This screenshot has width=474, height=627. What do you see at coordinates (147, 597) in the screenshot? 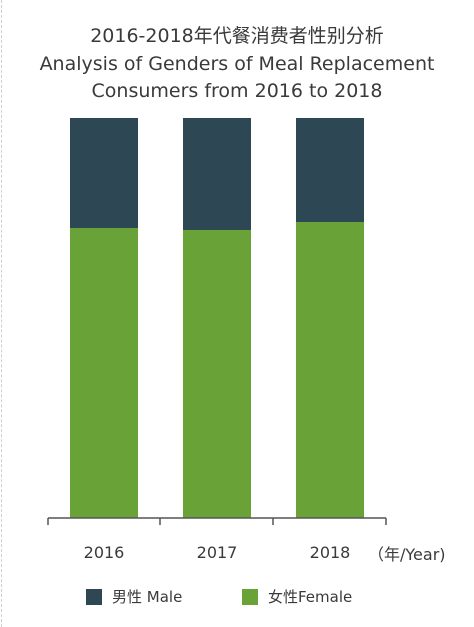
I see `legend-label-male: 男性 Male` at bounding box center [147, 597].